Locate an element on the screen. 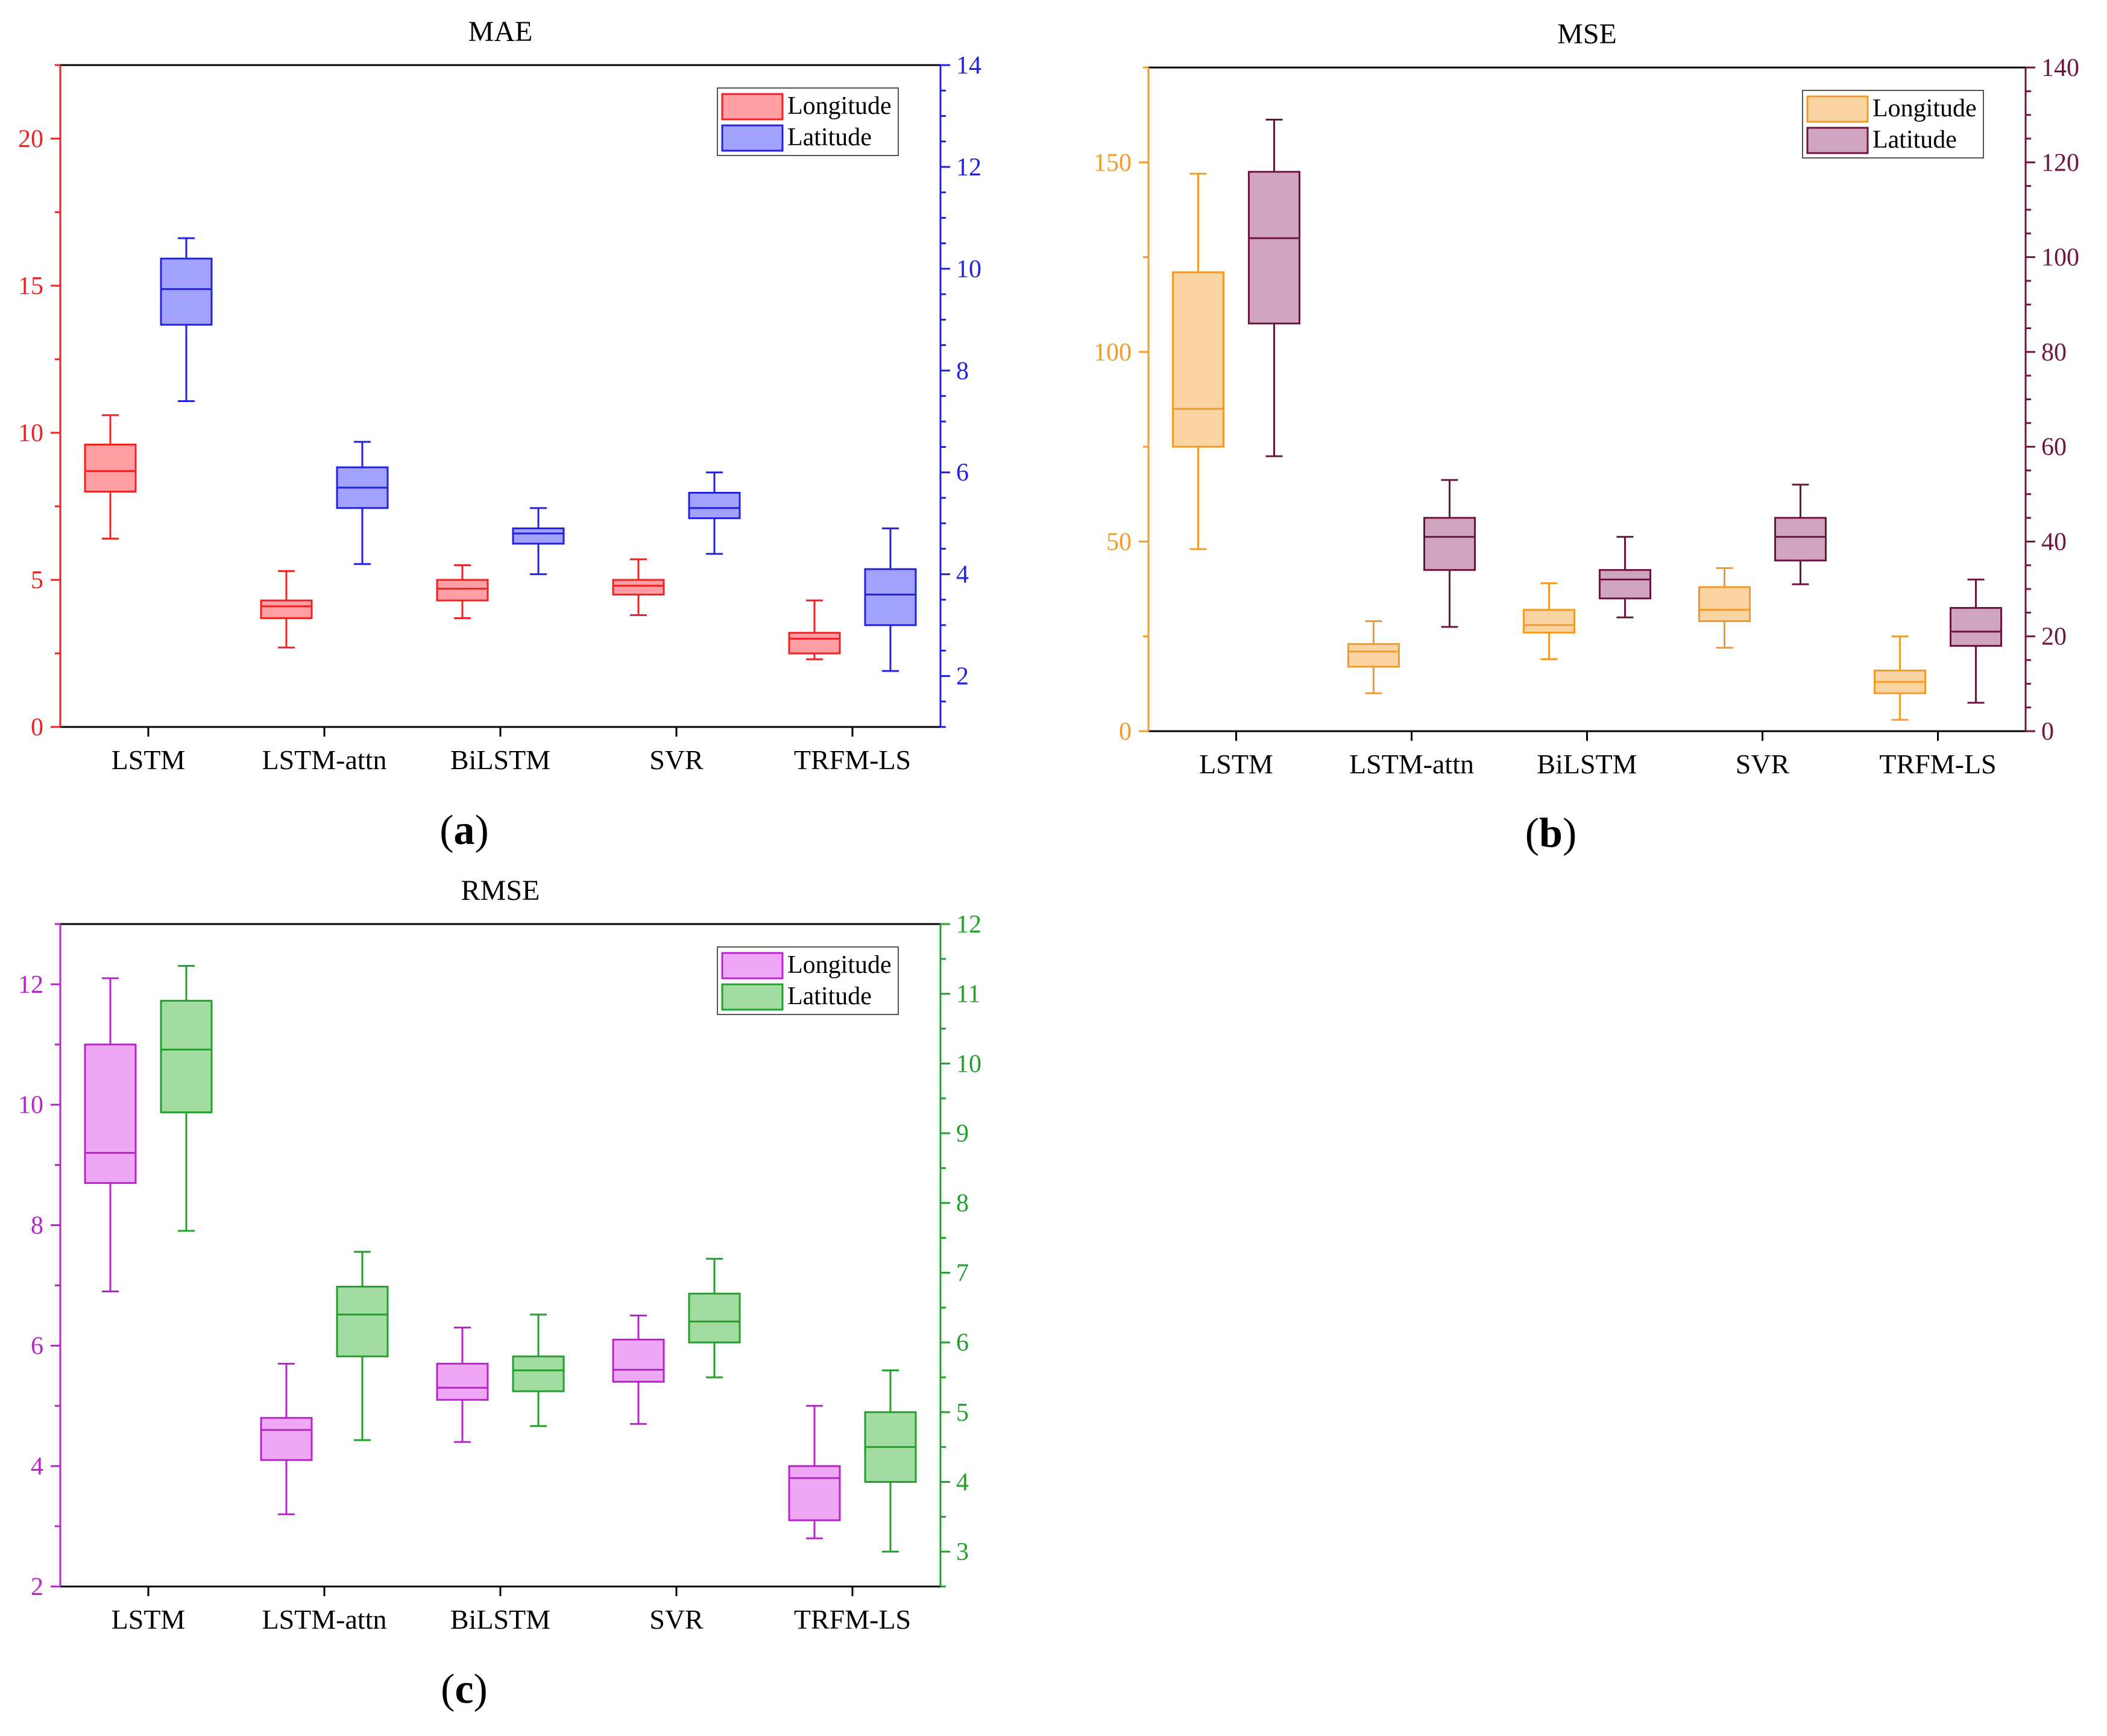 The image size is (2107, 1736). left-tick-label: 4 is located at coordinates (37, 1466).